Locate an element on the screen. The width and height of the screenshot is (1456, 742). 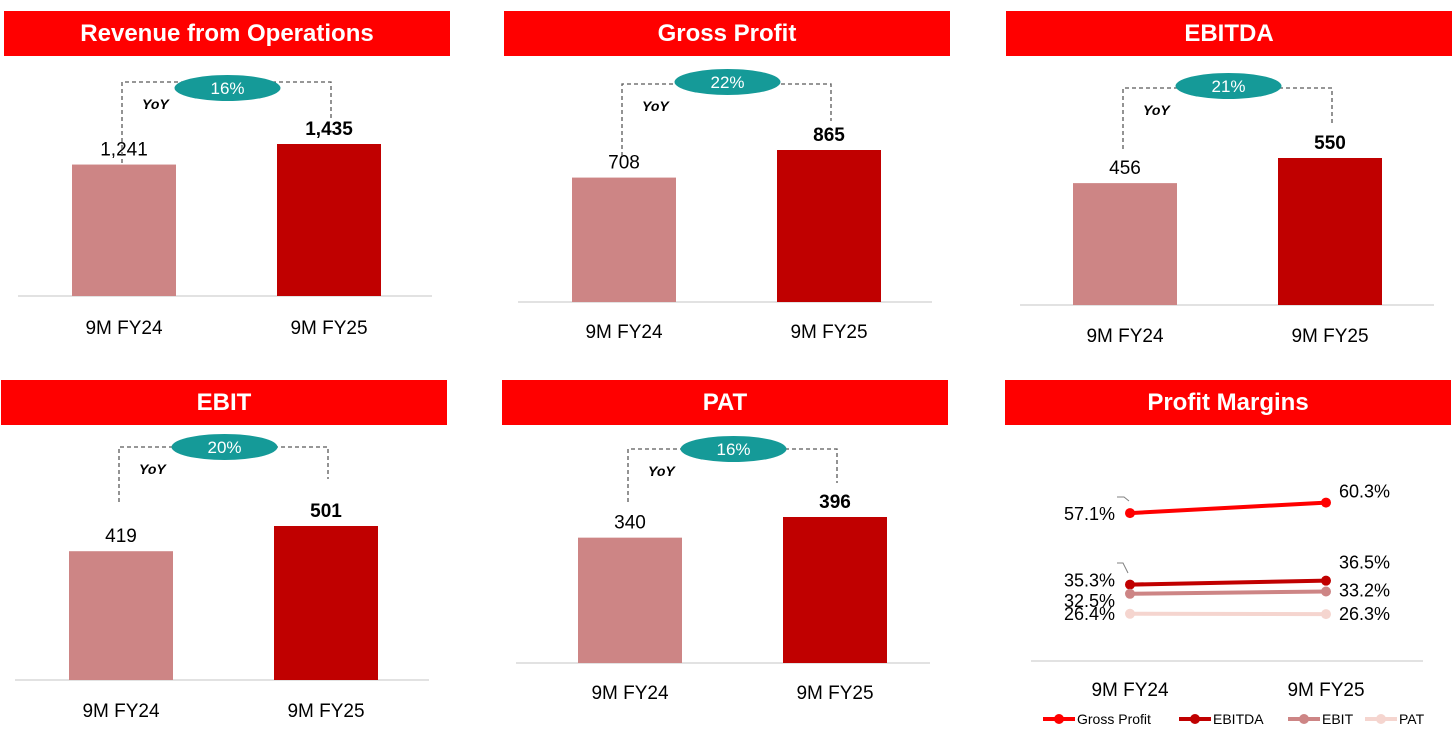
ebitda-chart: 456 9M FY24 550 9M FY25 21% YoY is located at coordinates (1229, 192).